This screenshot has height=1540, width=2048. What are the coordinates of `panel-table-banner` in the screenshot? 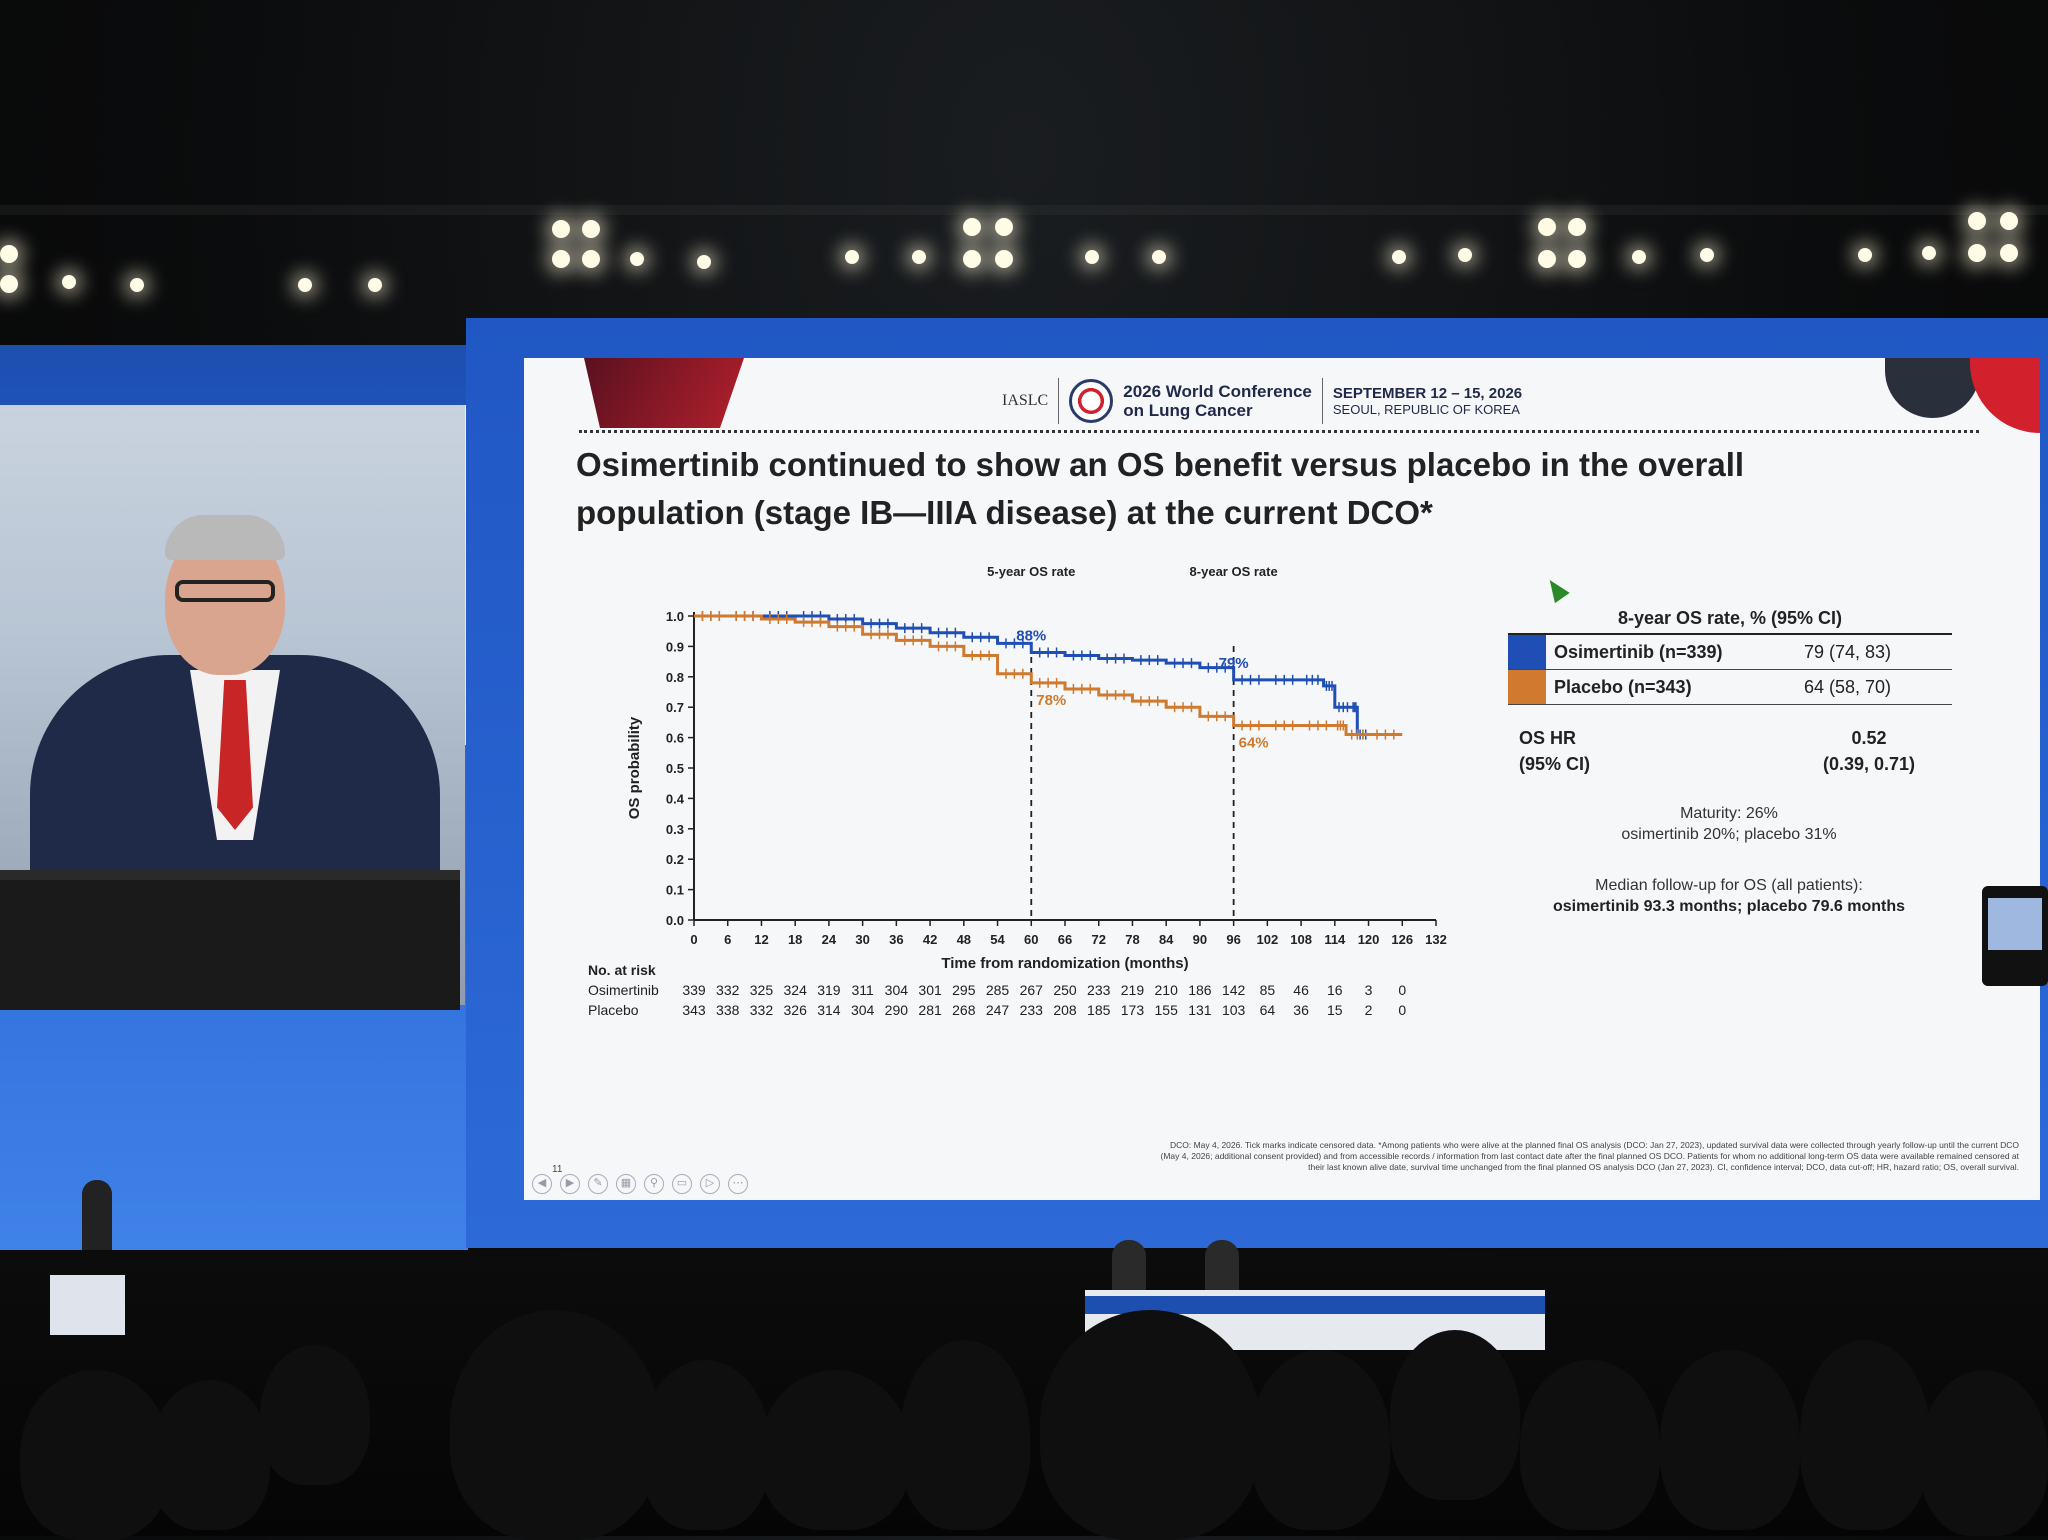 It's located at (1315, 1305).